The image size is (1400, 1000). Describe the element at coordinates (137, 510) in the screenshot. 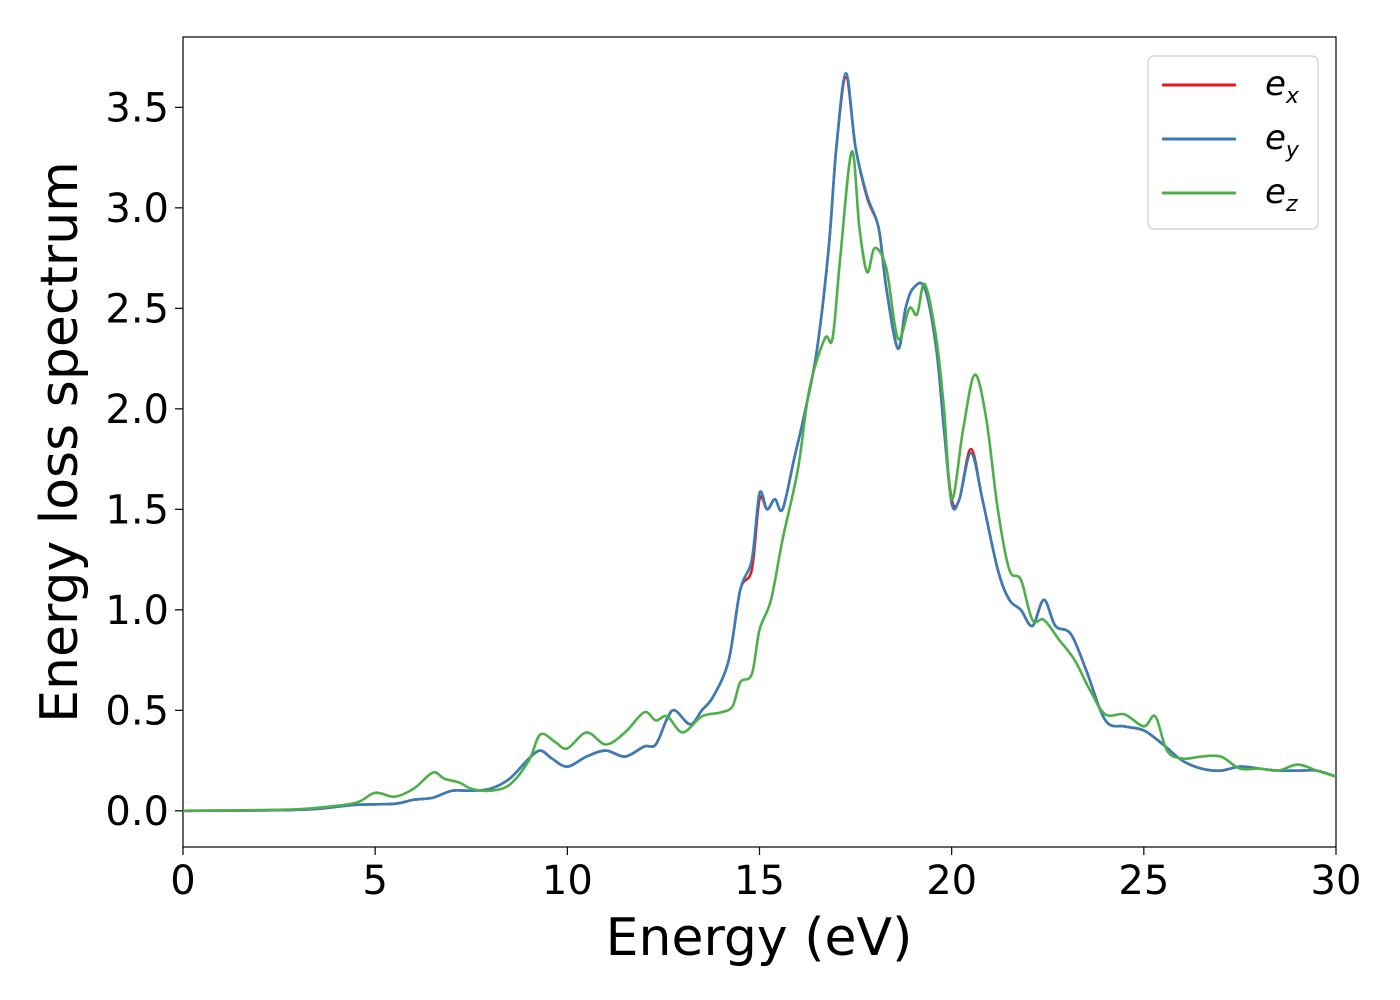

I see `y-tick-label: 1.5` at that location.